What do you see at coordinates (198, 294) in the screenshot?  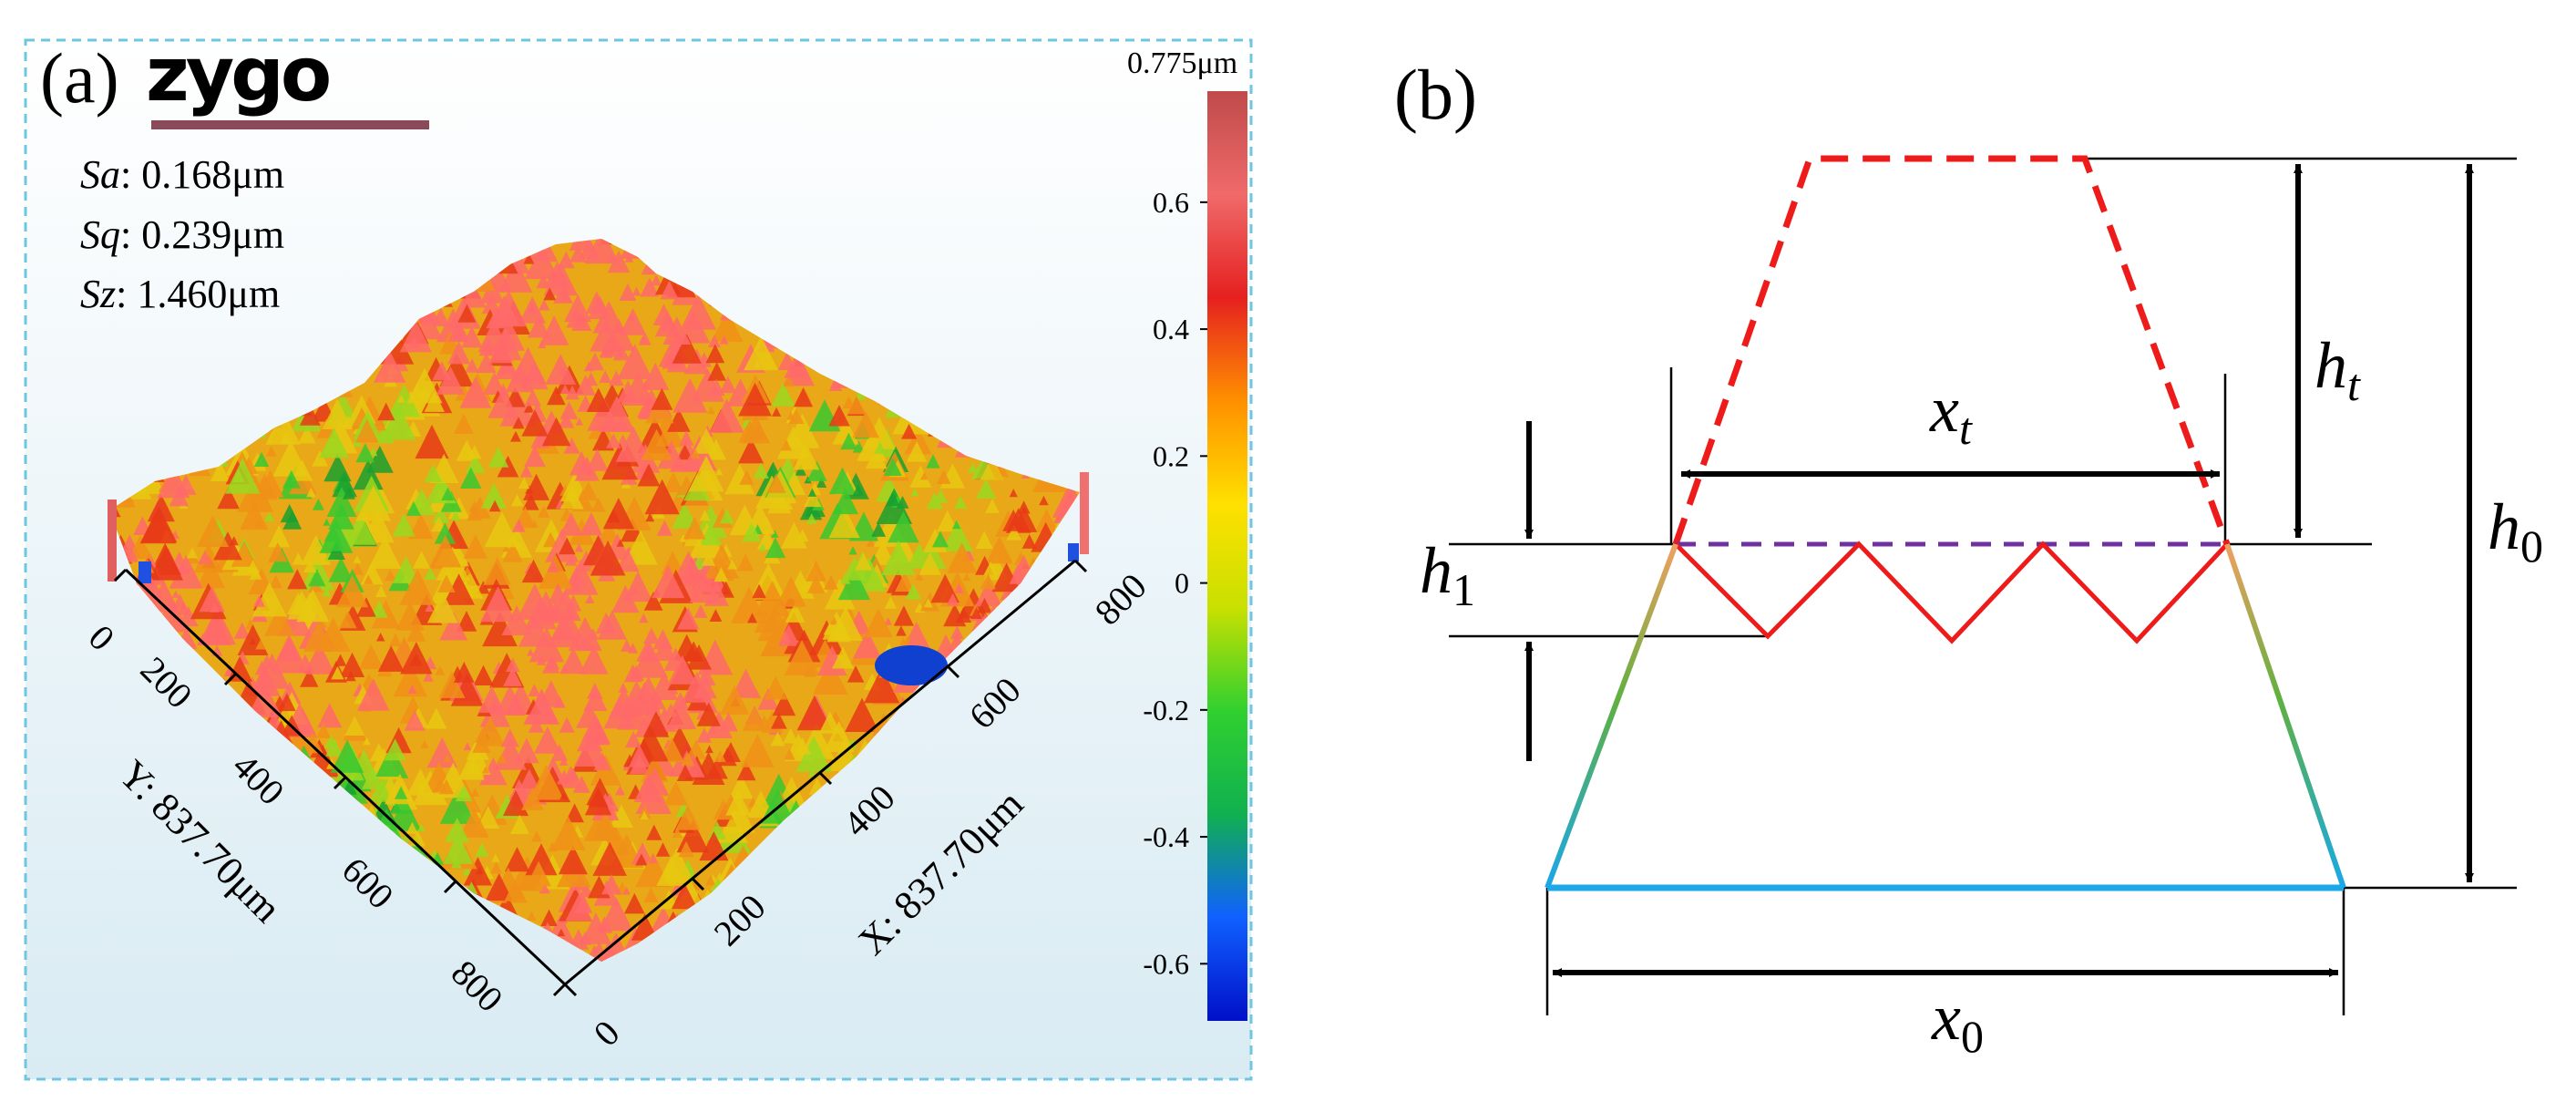 I see `stat-sz-value: : 1.460μm` at bounding box center [198, 294].